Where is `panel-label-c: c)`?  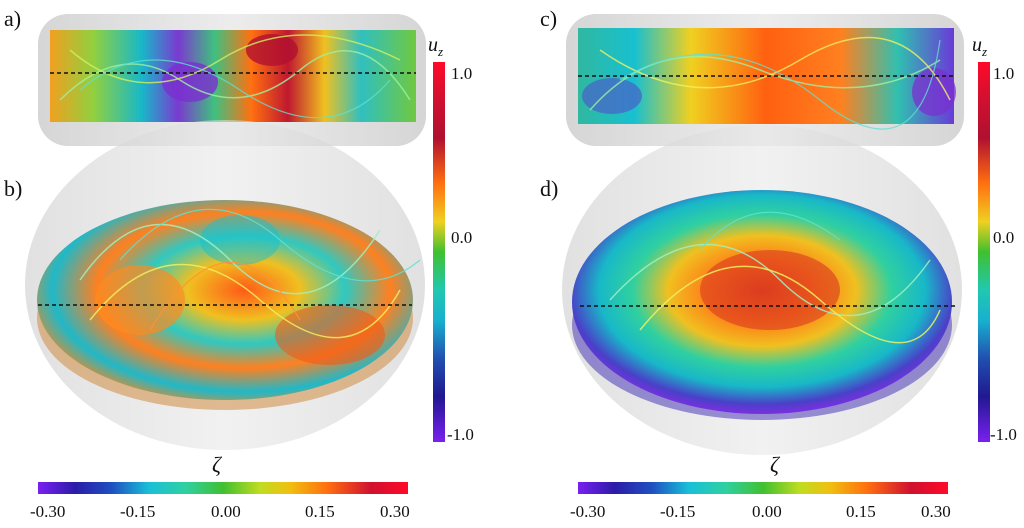
panel-label-c: c) is located at coordinates (549, 18).